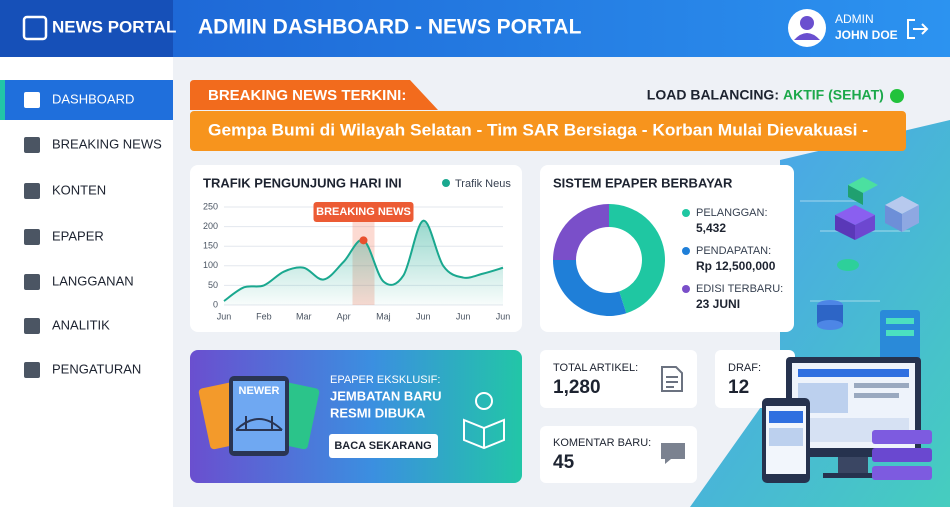  I want to click on y-tick-label: 0, so click(215, 304).